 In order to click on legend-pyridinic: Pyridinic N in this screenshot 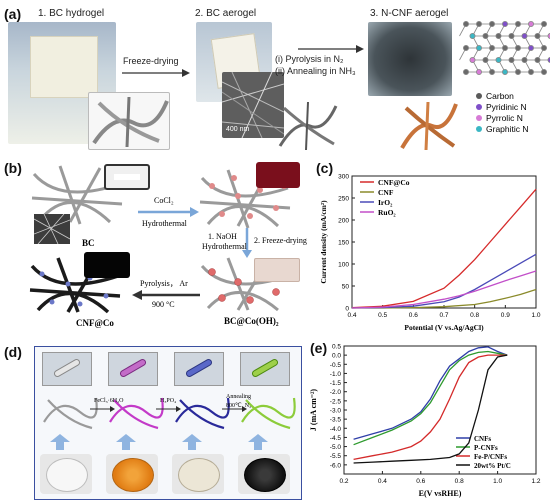, I will do `click(514, 106)`.